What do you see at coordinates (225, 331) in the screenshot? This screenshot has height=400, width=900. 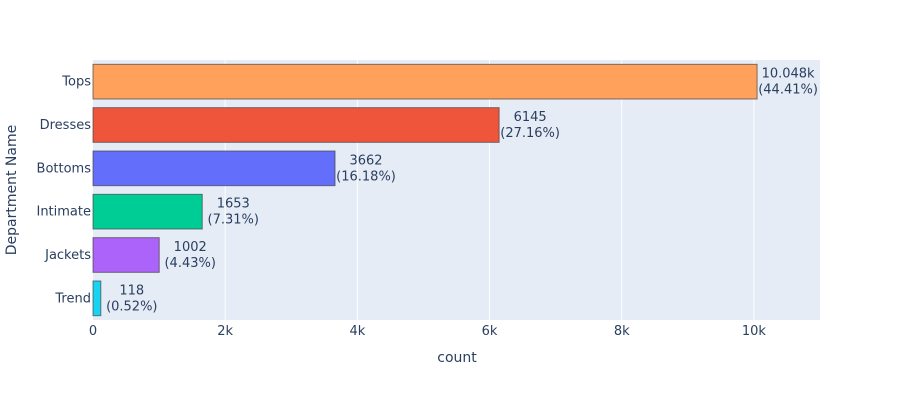 I see `x-tick-label-1: 2k` at bounding box center [225, 331].